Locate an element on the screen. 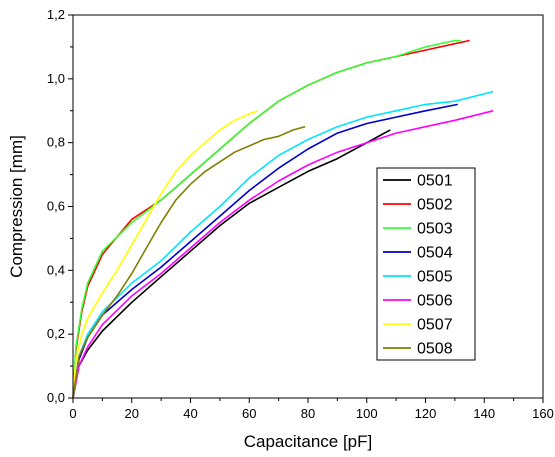 The height and width of the screenshot is (457, 555). x-tick-label: 160 is located at coordinates (543, 413).